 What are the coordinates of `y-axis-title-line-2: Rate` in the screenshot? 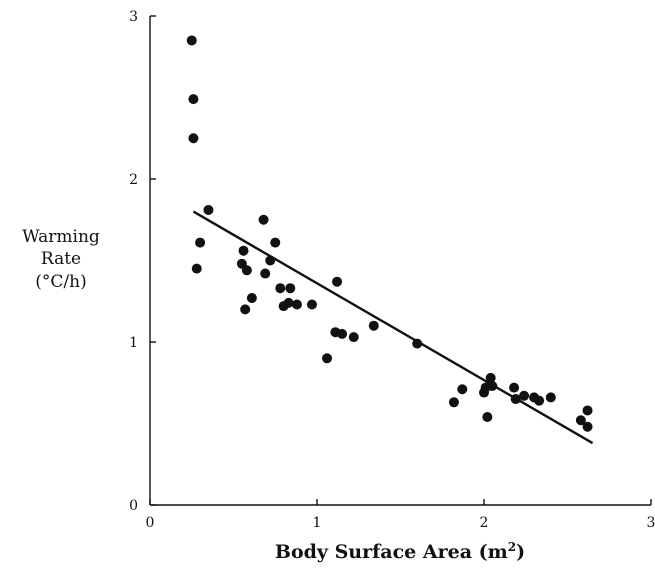 It's located at (61, 259).